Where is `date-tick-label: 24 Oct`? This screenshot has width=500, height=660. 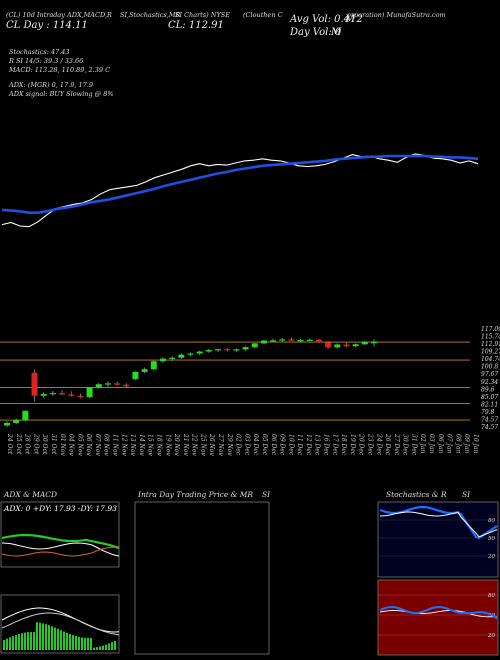
date-tick-label: 24 Oct is located at coordinates (9, 444).